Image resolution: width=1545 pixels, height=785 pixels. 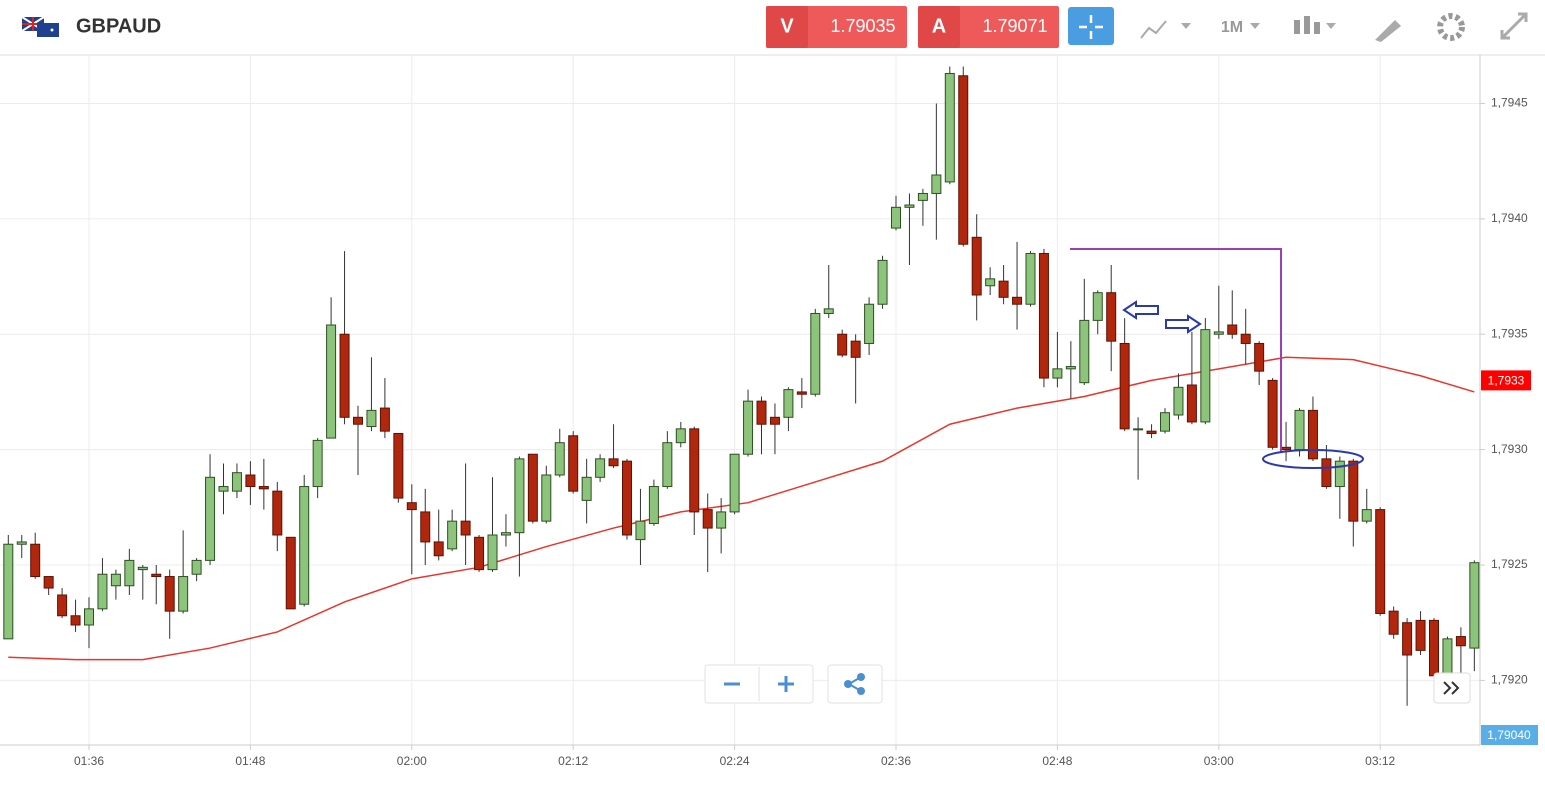 I want to click on draw-button, so click(x=1388, y=31).